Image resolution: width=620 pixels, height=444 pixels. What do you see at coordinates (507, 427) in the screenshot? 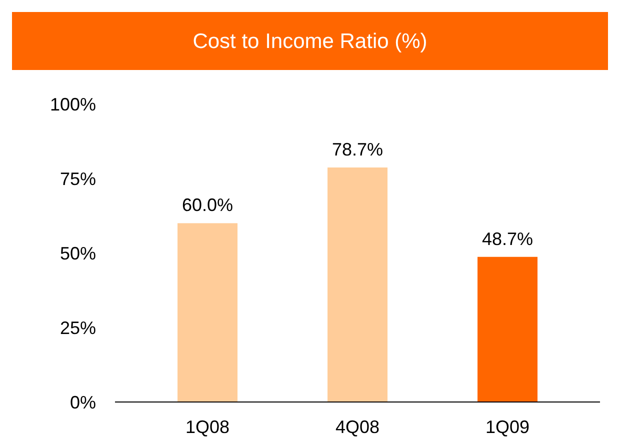
I see `x-tick-label: 1Q09` at bounding box center [507, 427].